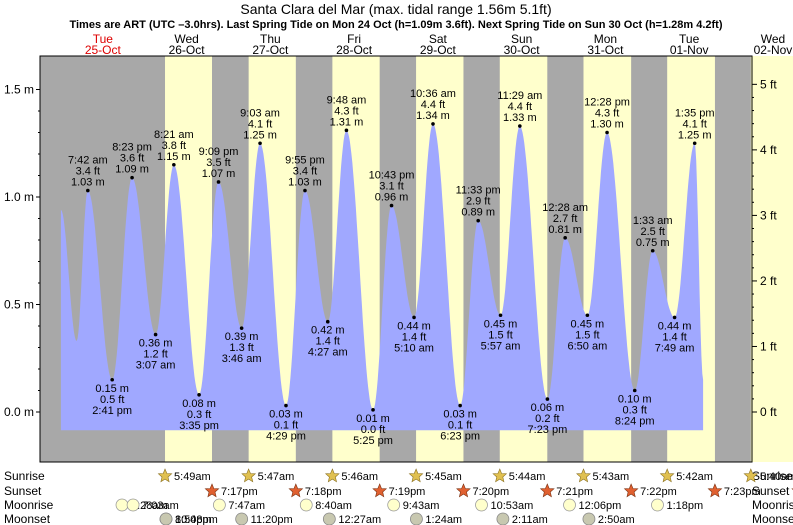  Describe the element at coordinates (260, 135) in the screenshot. I see `high-tide-meters: 1.25 m` at that location.